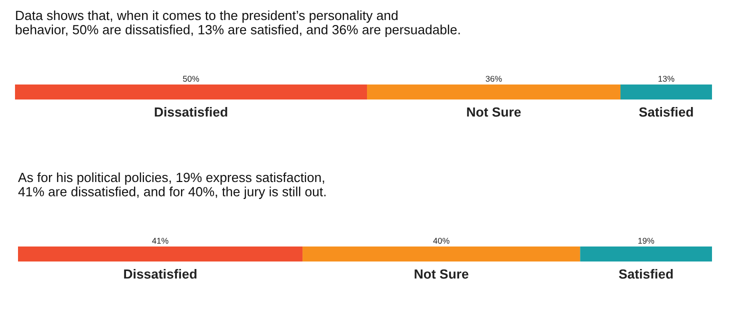 The height and width of the screenshot is (330, 742). Describe the element at coordinates (666, 79) in the screenshot. I see `data-label: 13%` at that location.